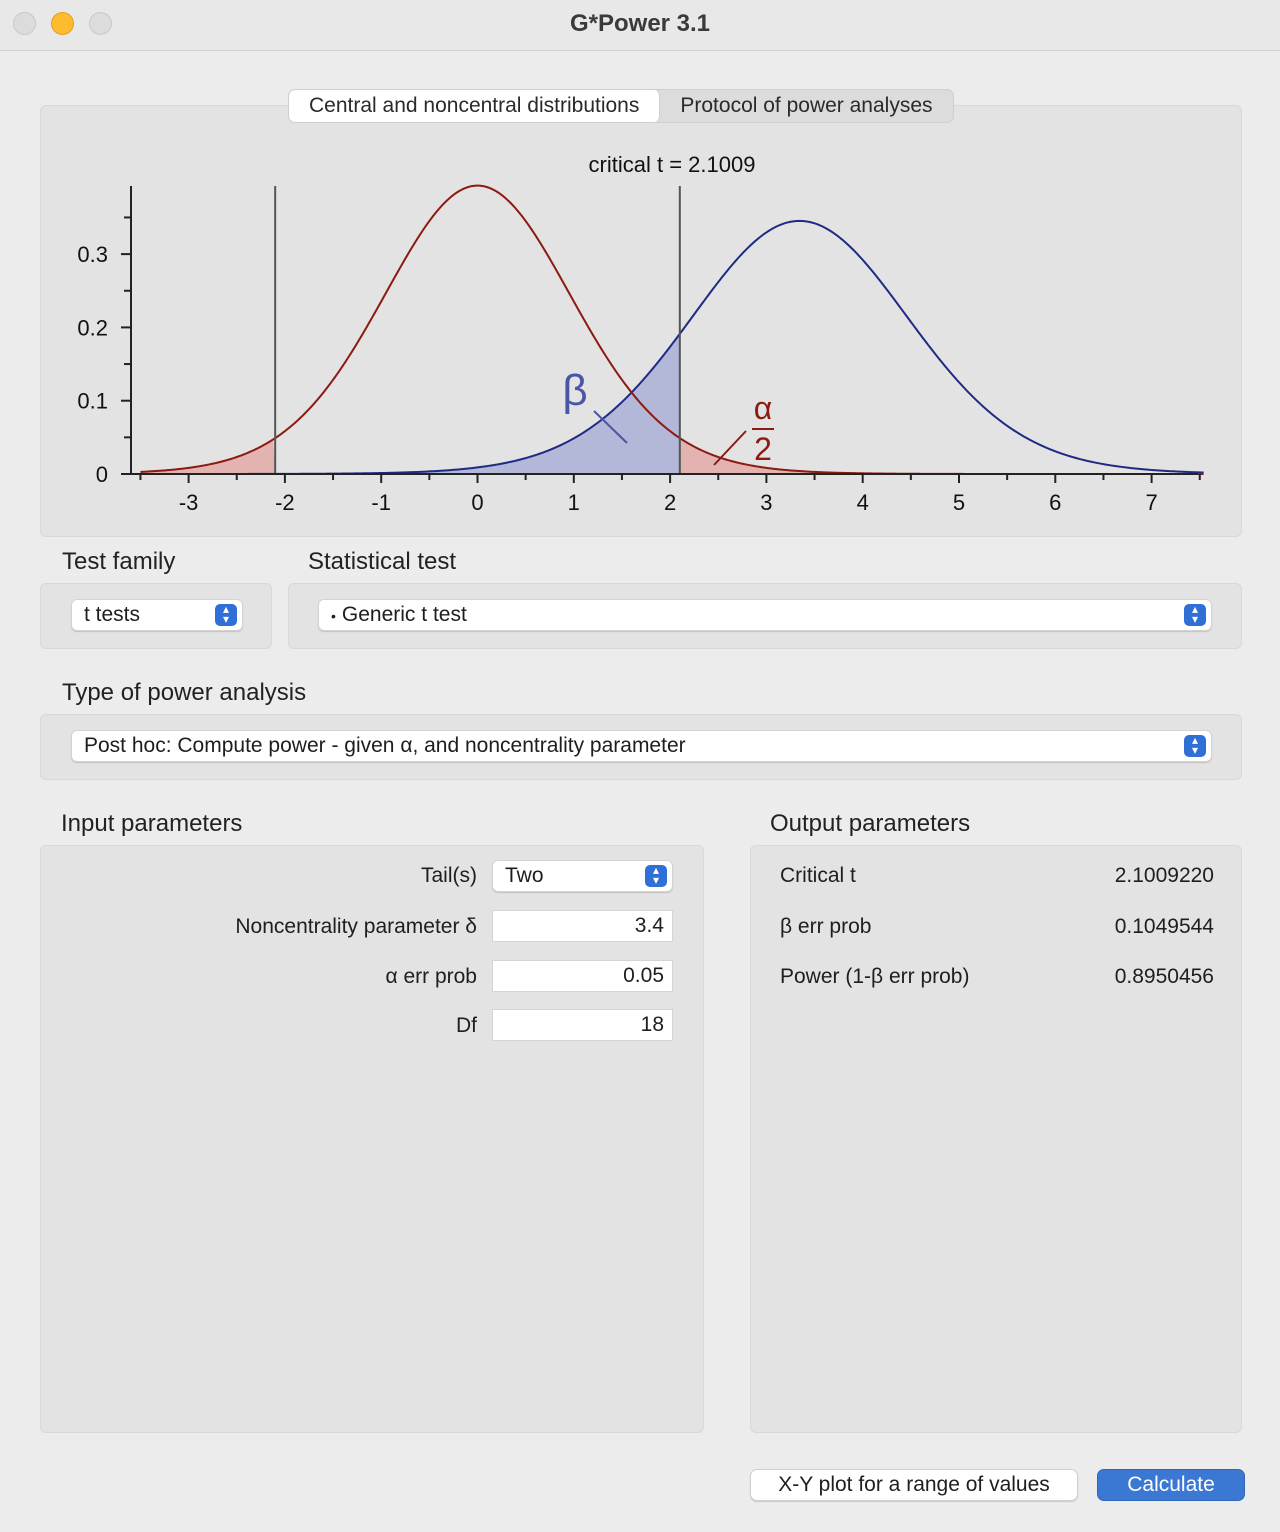 This screenshot has height=1532, width=1280. Describe the element at coordinates (942, 456) in the screenshot. I see `alpha-right-region` at that location.